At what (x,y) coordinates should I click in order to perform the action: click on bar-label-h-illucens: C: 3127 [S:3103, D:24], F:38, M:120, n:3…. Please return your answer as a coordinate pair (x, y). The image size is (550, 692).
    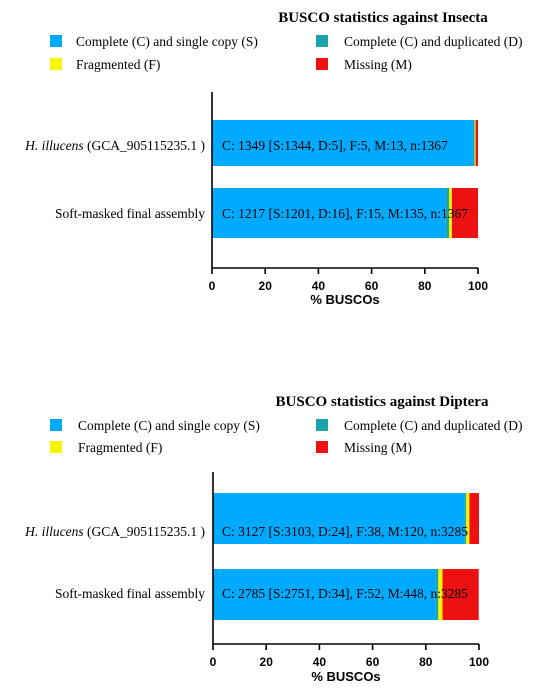
    Looking at the image, I should click on (345, 531).